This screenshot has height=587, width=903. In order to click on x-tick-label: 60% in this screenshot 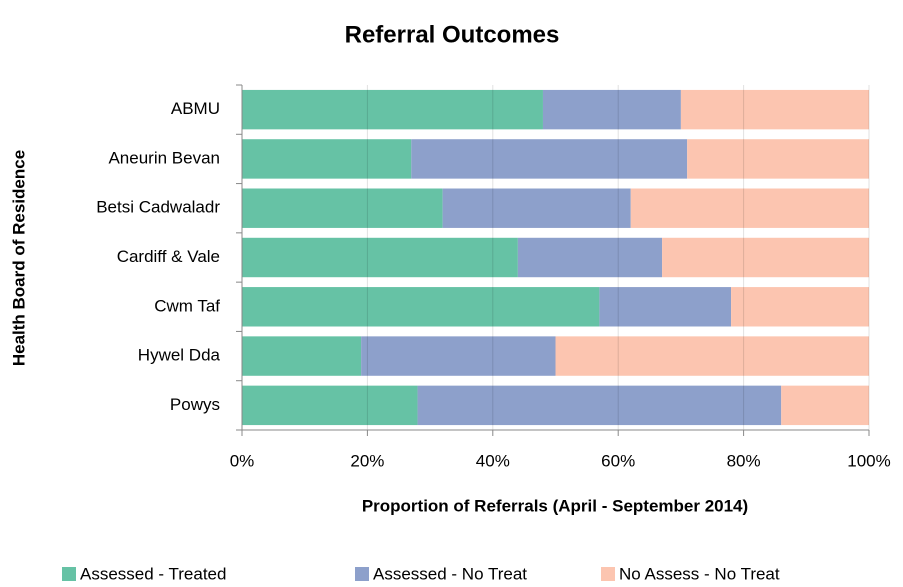, I will do `click(618, 460)`.